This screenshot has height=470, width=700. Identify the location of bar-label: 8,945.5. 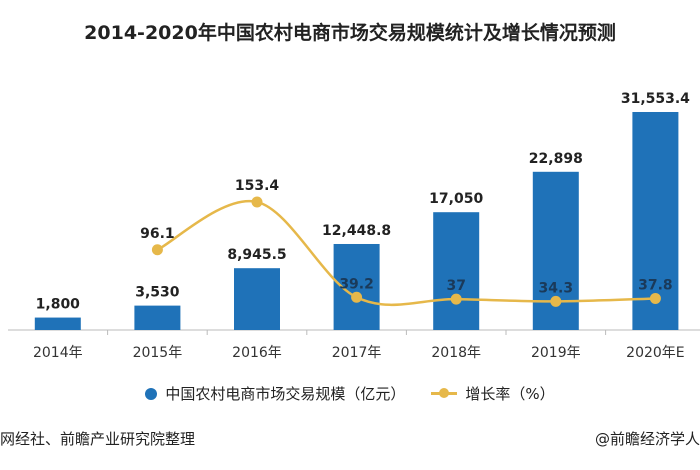
(256, 255).